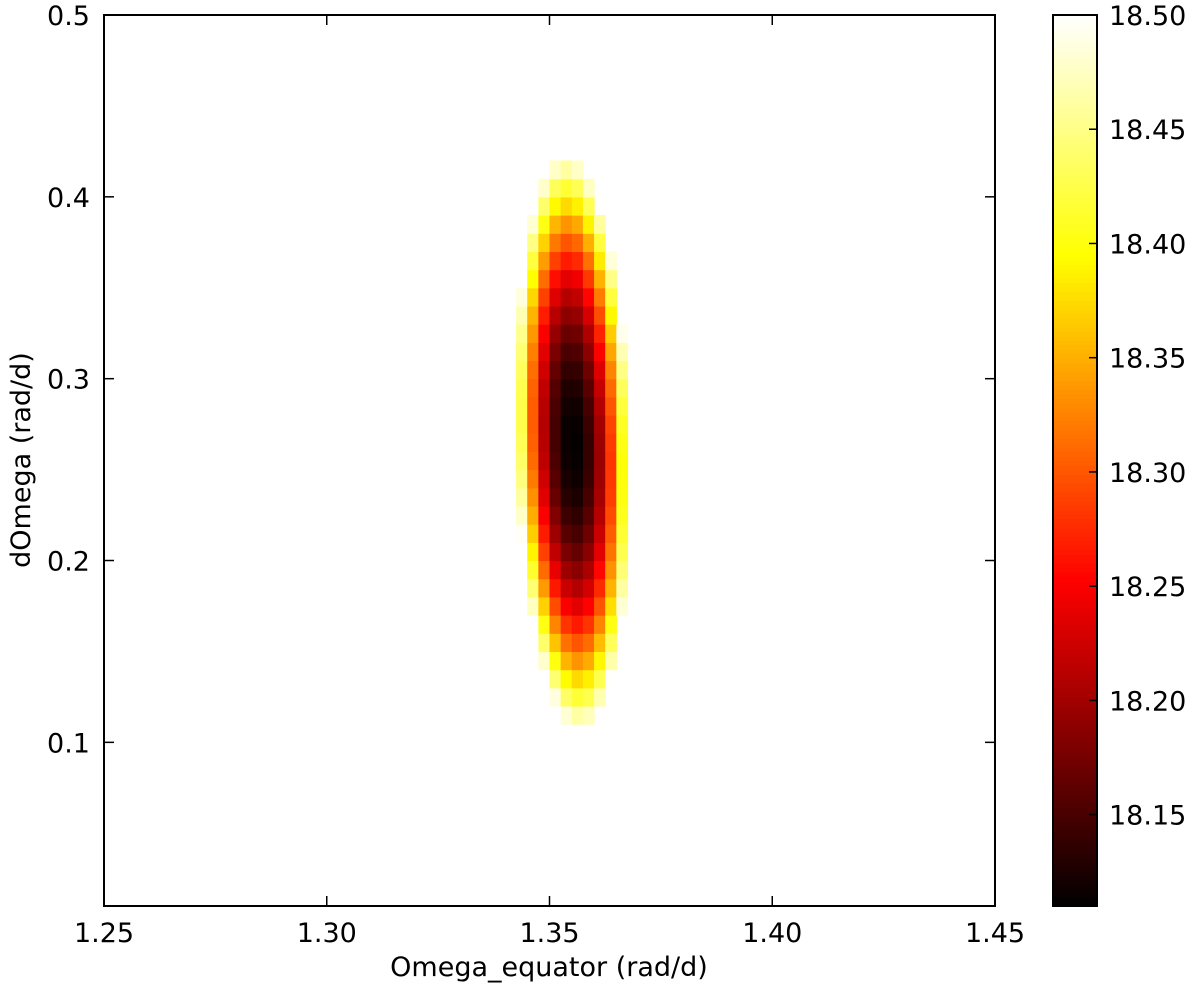 Image resolution: width=1200 pixels, height=986 pixels. I want to click on colorbar-tick-label: 18.25, so click(1147, 587).